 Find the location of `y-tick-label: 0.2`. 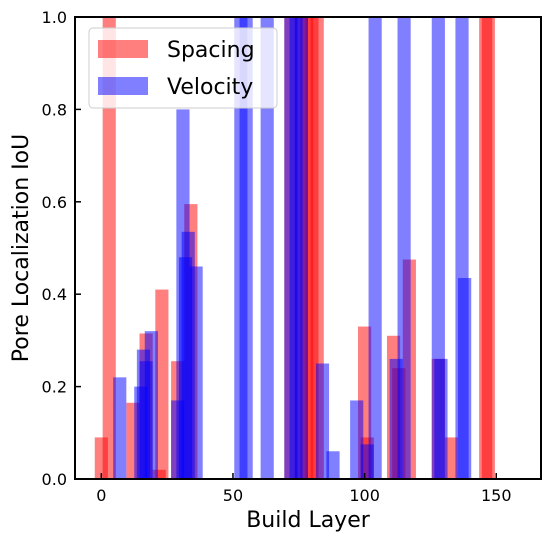

y-tick-label: 0.2 is located at coordinates (54, 387).